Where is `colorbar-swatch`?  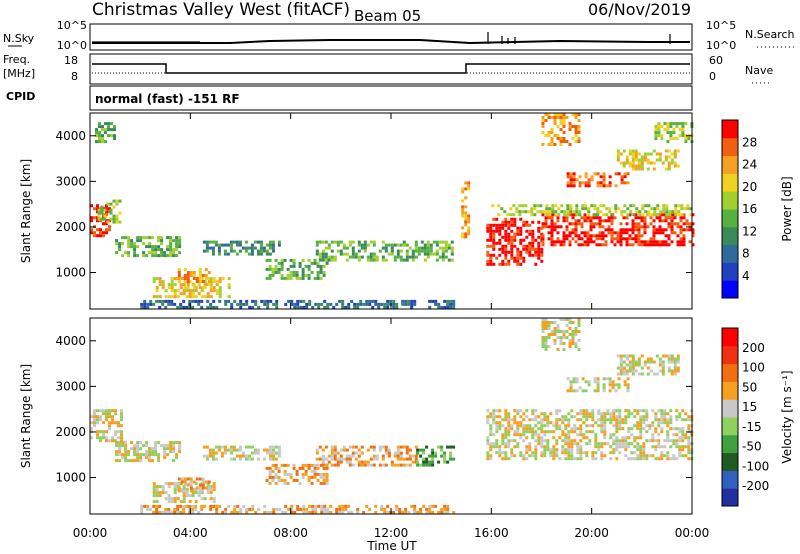
colorbar-swatch is located at coordinates (730, 355).